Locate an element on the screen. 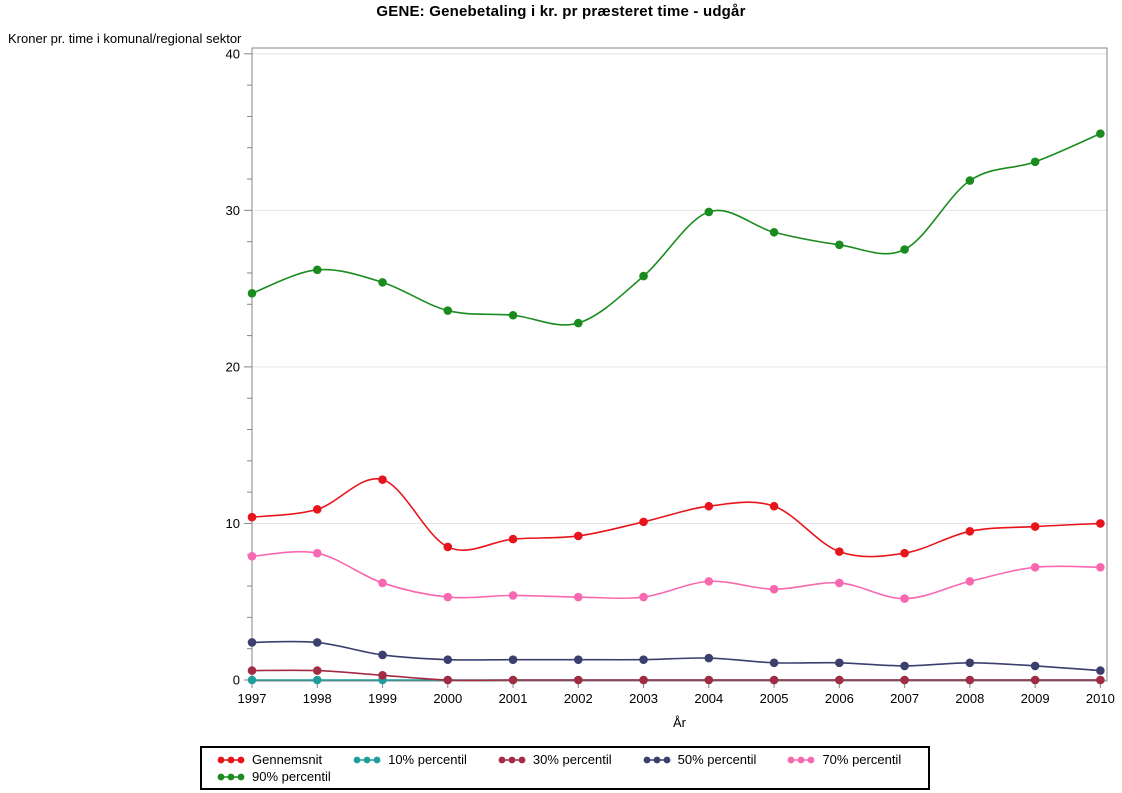 Image resolution: width=1122 pixels, height=793 pixels. x-tick-label: 2006 is located at coordinates (839, 698).